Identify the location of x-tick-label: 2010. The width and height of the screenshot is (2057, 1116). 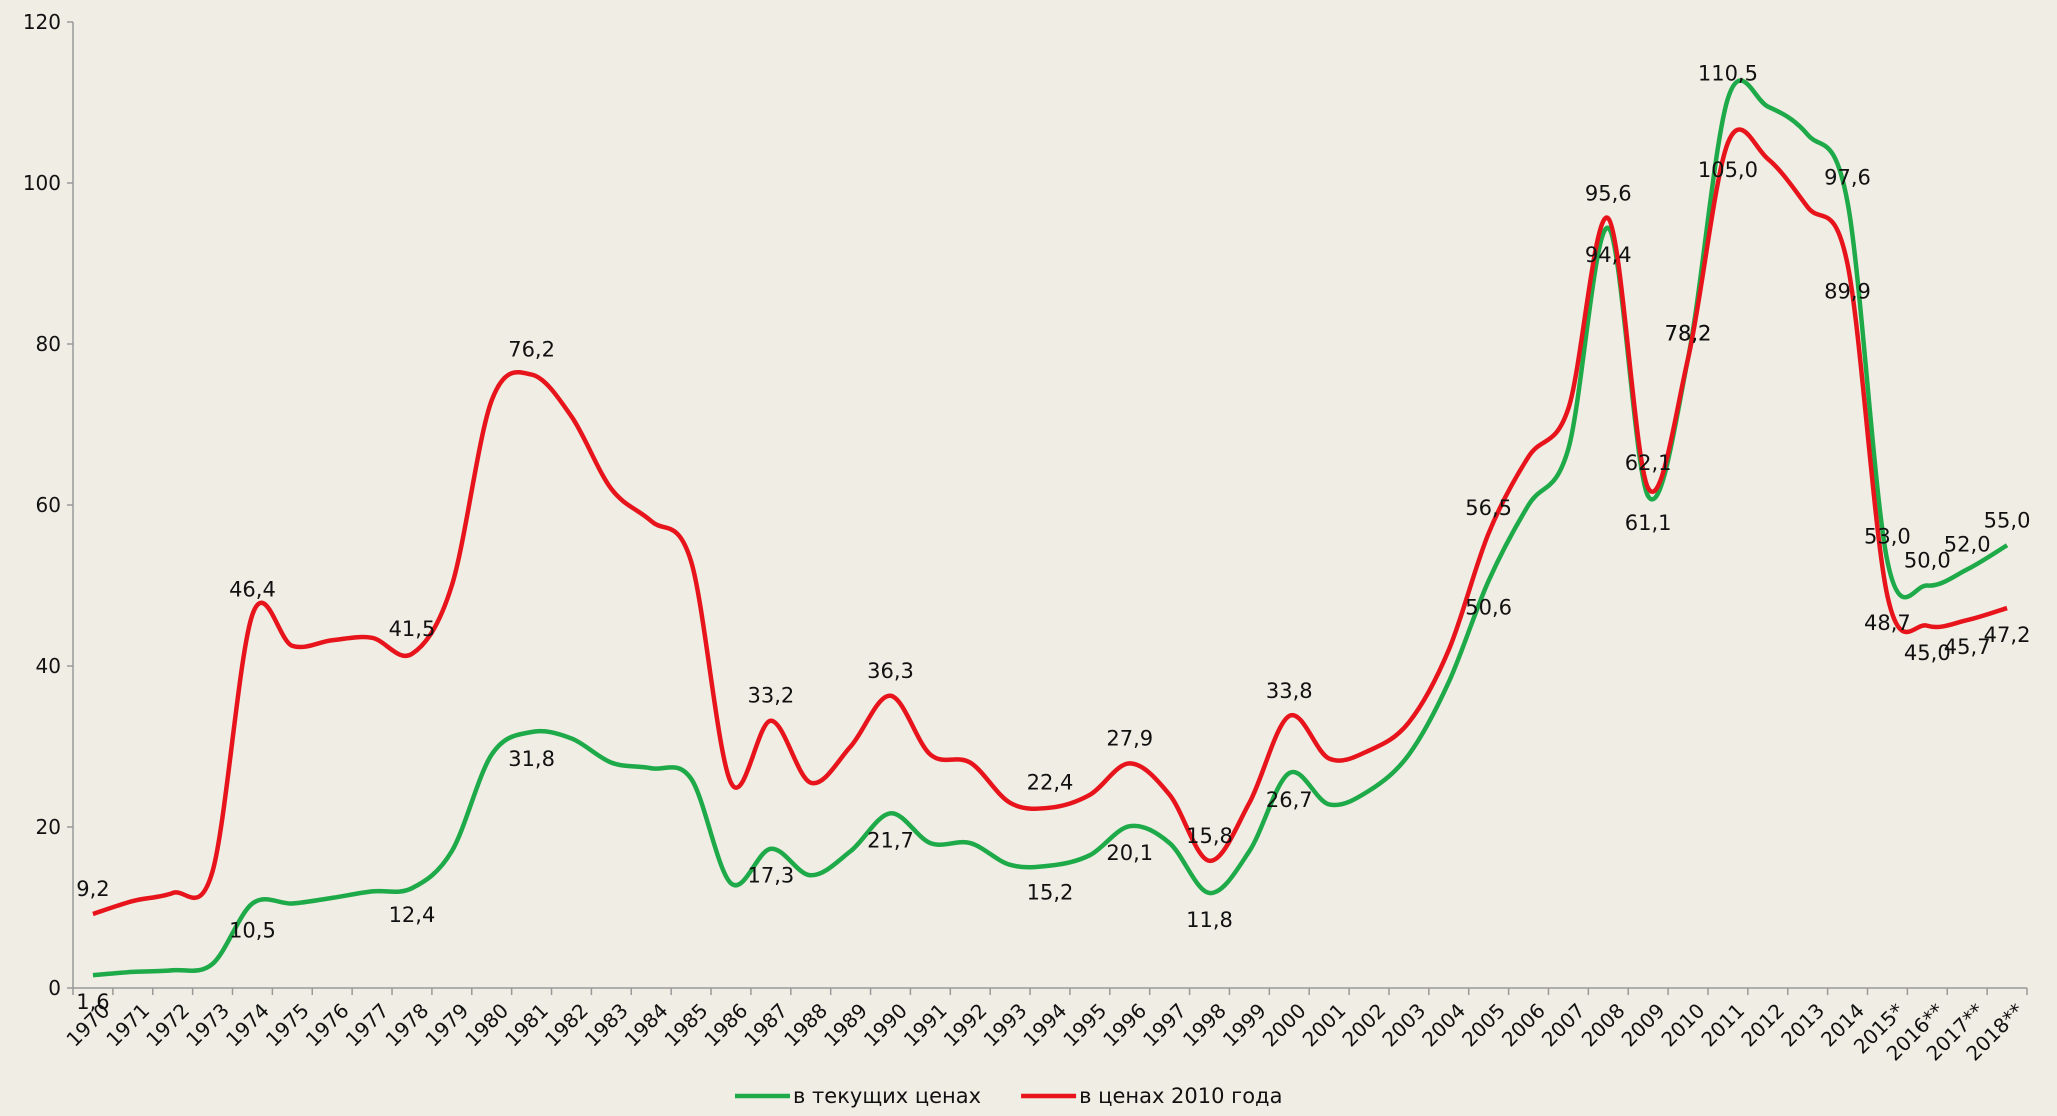
(1683, 1024).